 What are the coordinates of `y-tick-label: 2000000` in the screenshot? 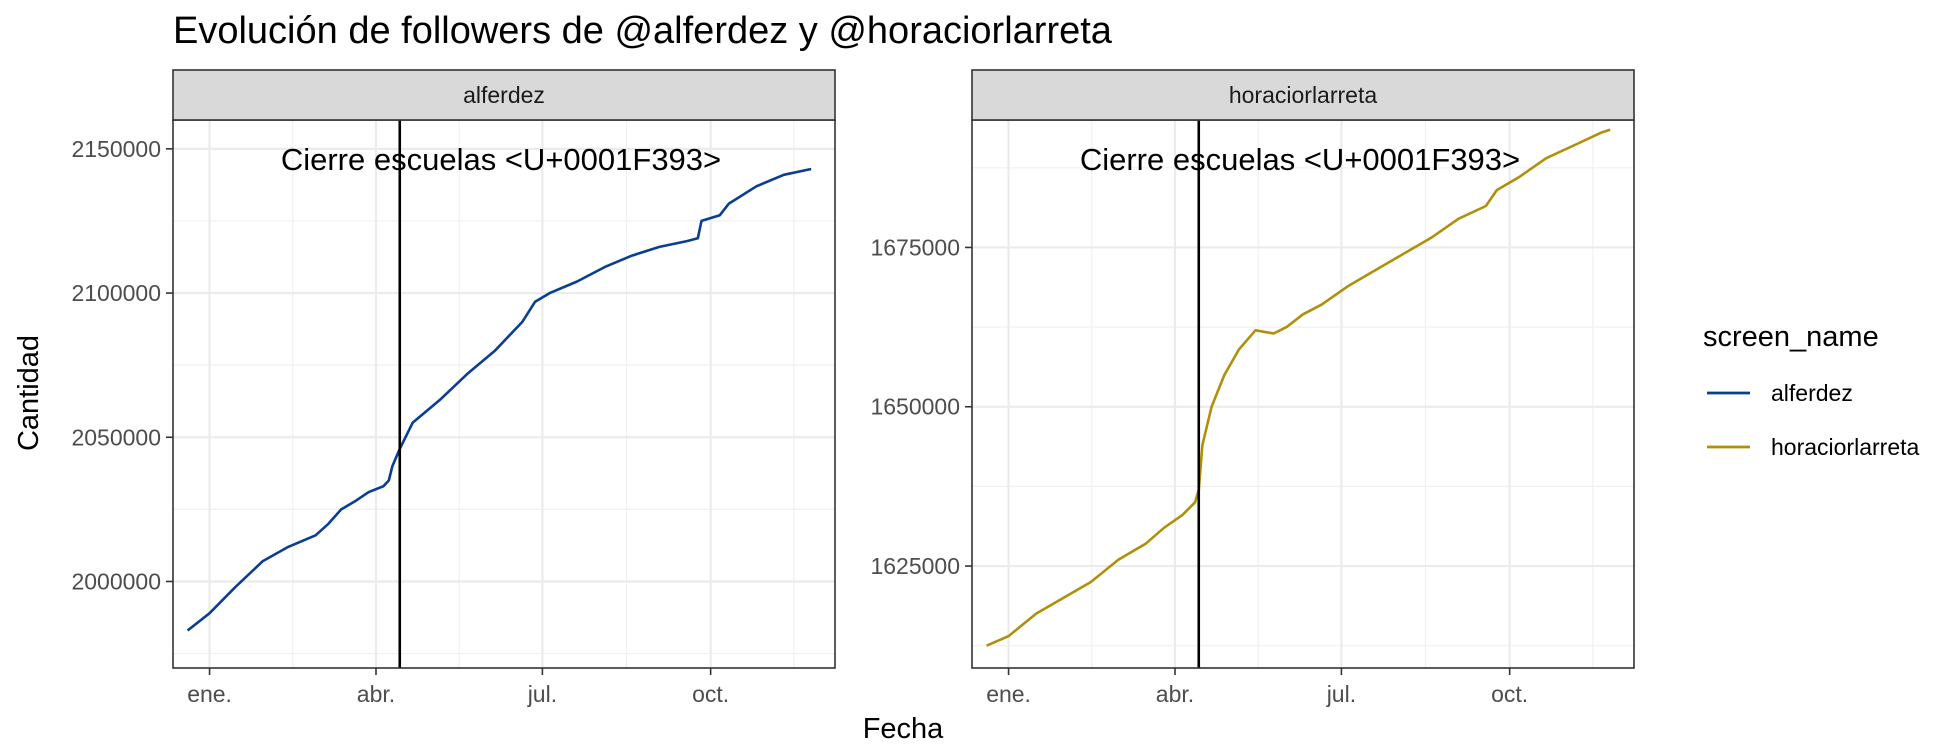 It's located at (116, 581).